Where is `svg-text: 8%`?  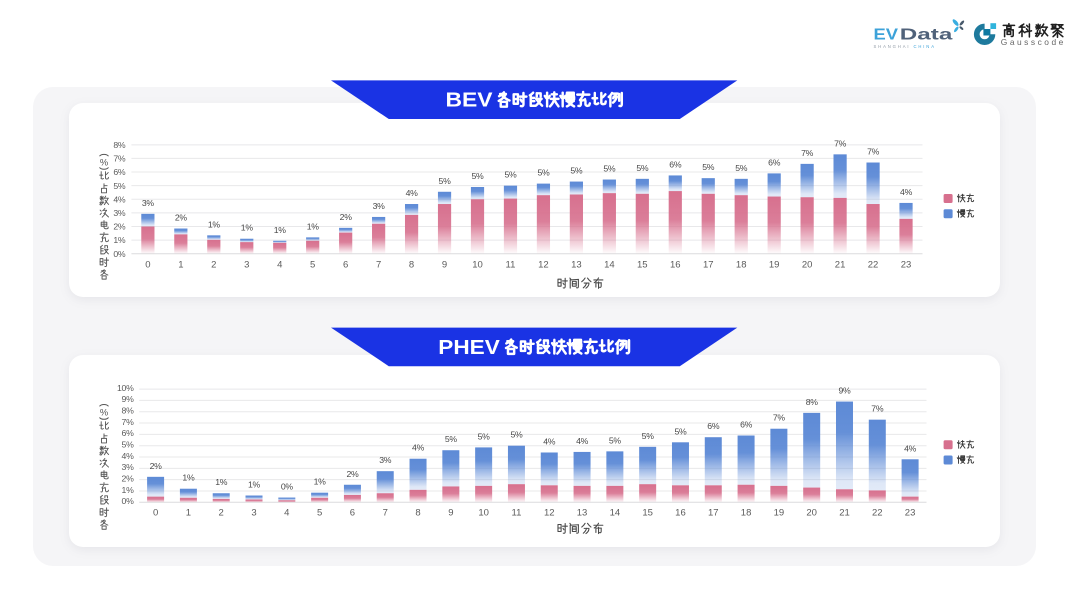 svg-text: 8% is located at coordinates (812, 402).